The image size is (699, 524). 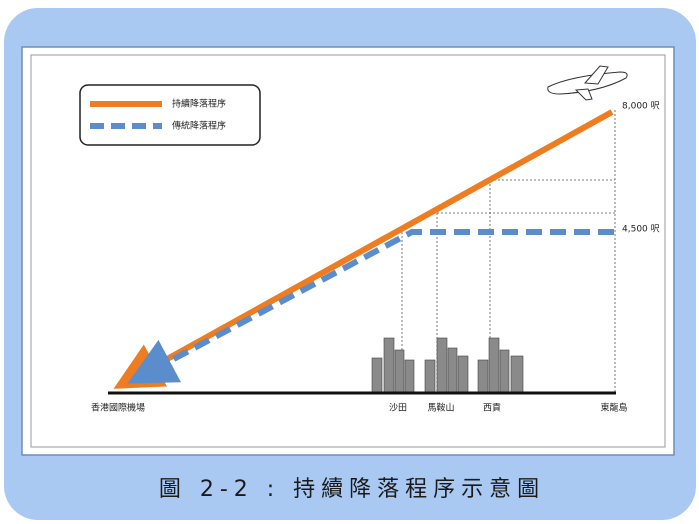 I want to click on place-label: 馬鞍山, so click(x=440, y=408).